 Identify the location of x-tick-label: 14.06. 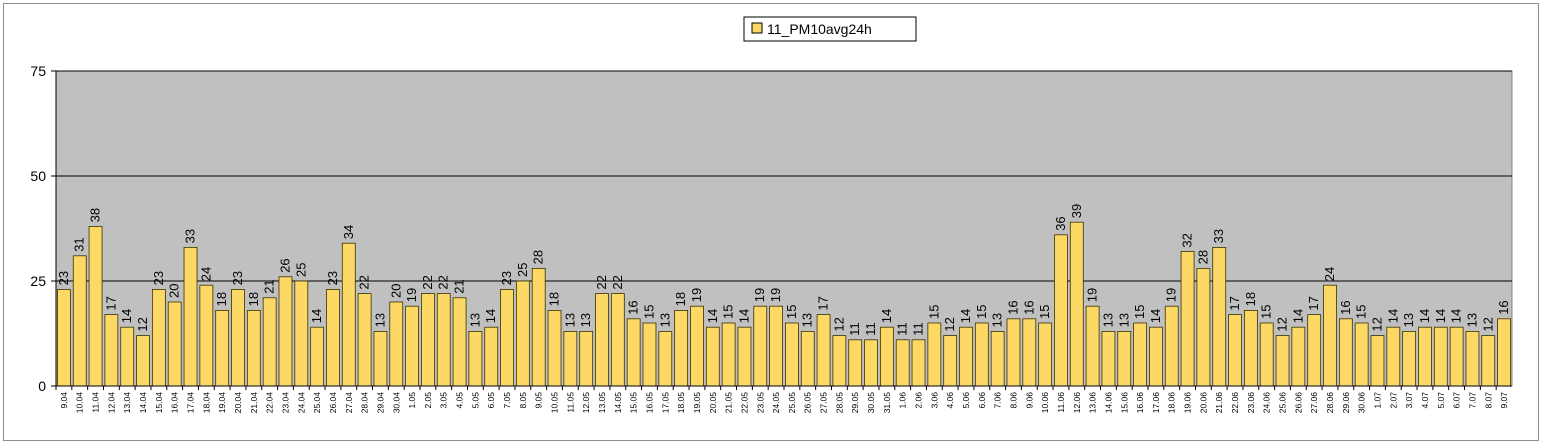
(1108, 403).